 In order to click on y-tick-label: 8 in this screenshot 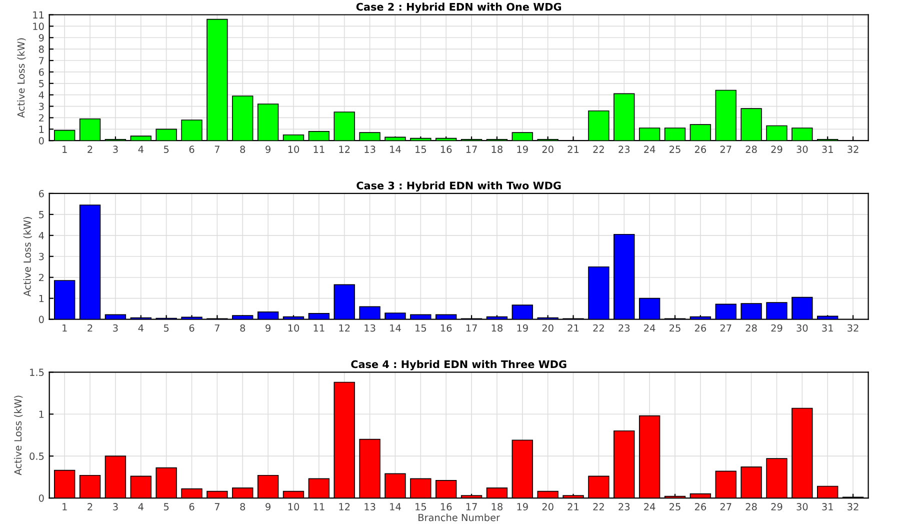, I will do `click(41, 49)`.